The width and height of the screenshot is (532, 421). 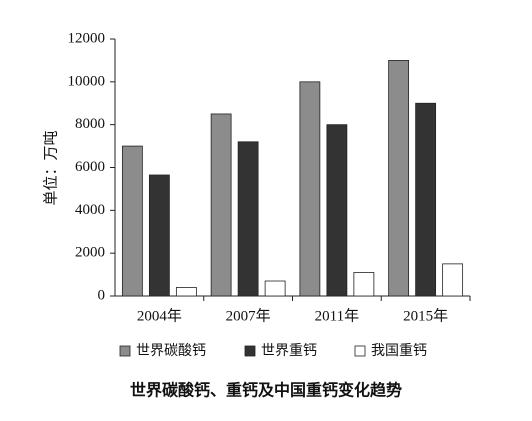 What do you see at coordinates (90, 253) in the screenshot?
I see `y-tick-label: 2000` at bounding box center [90, 253].